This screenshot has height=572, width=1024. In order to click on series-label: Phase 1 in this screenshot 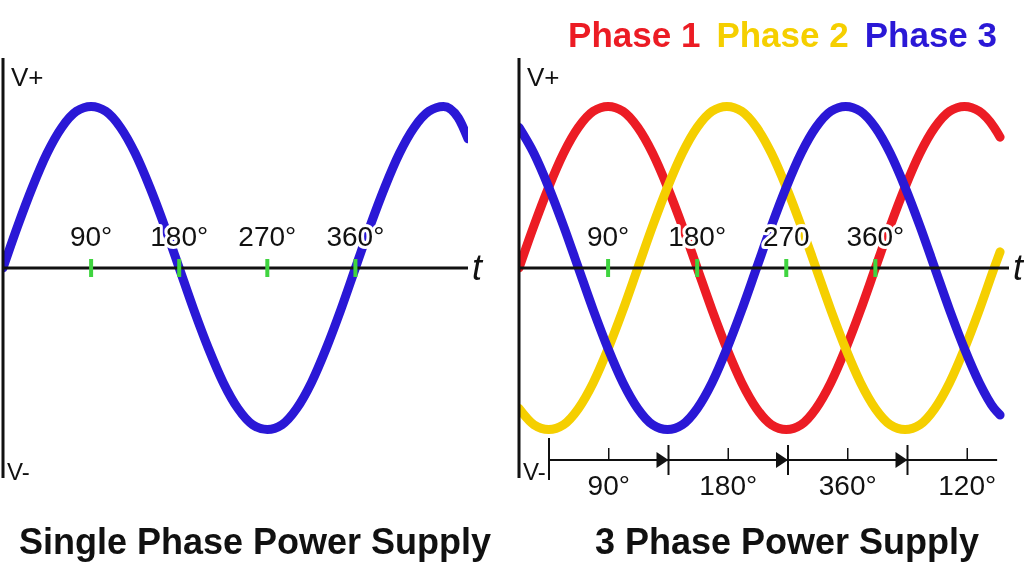, I will do `click(634, 34)`.